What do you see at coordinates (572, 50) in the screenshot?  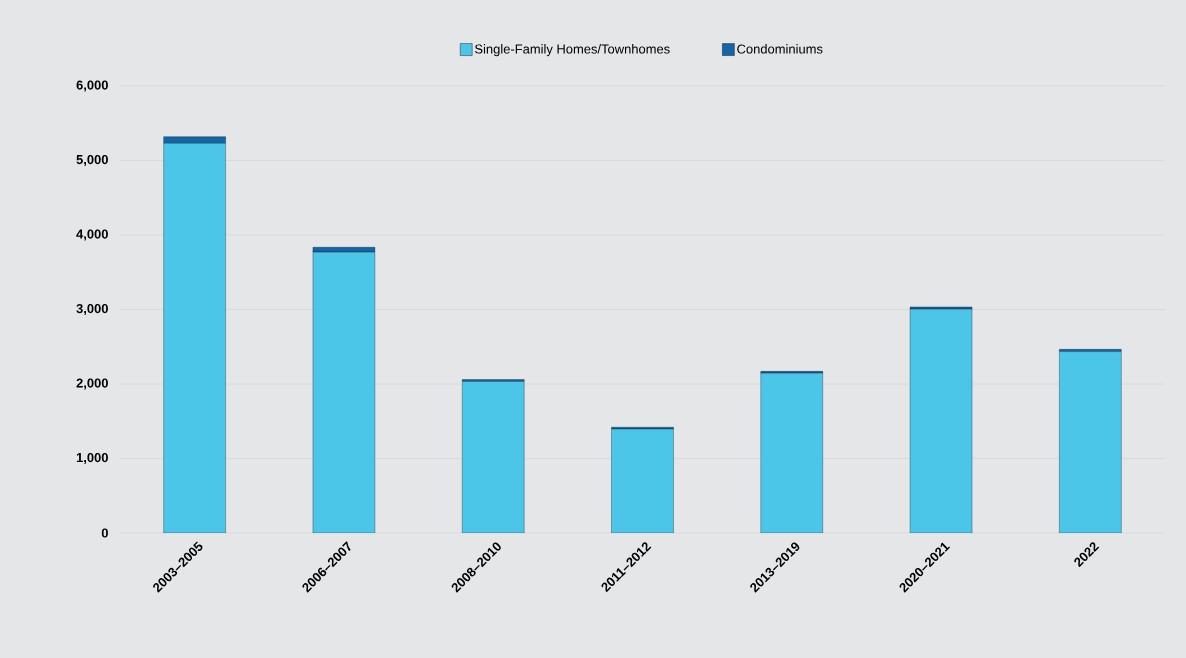 I see `legend-label: Single-Family Homes/Townhomes` at bounding box center [572, 50].